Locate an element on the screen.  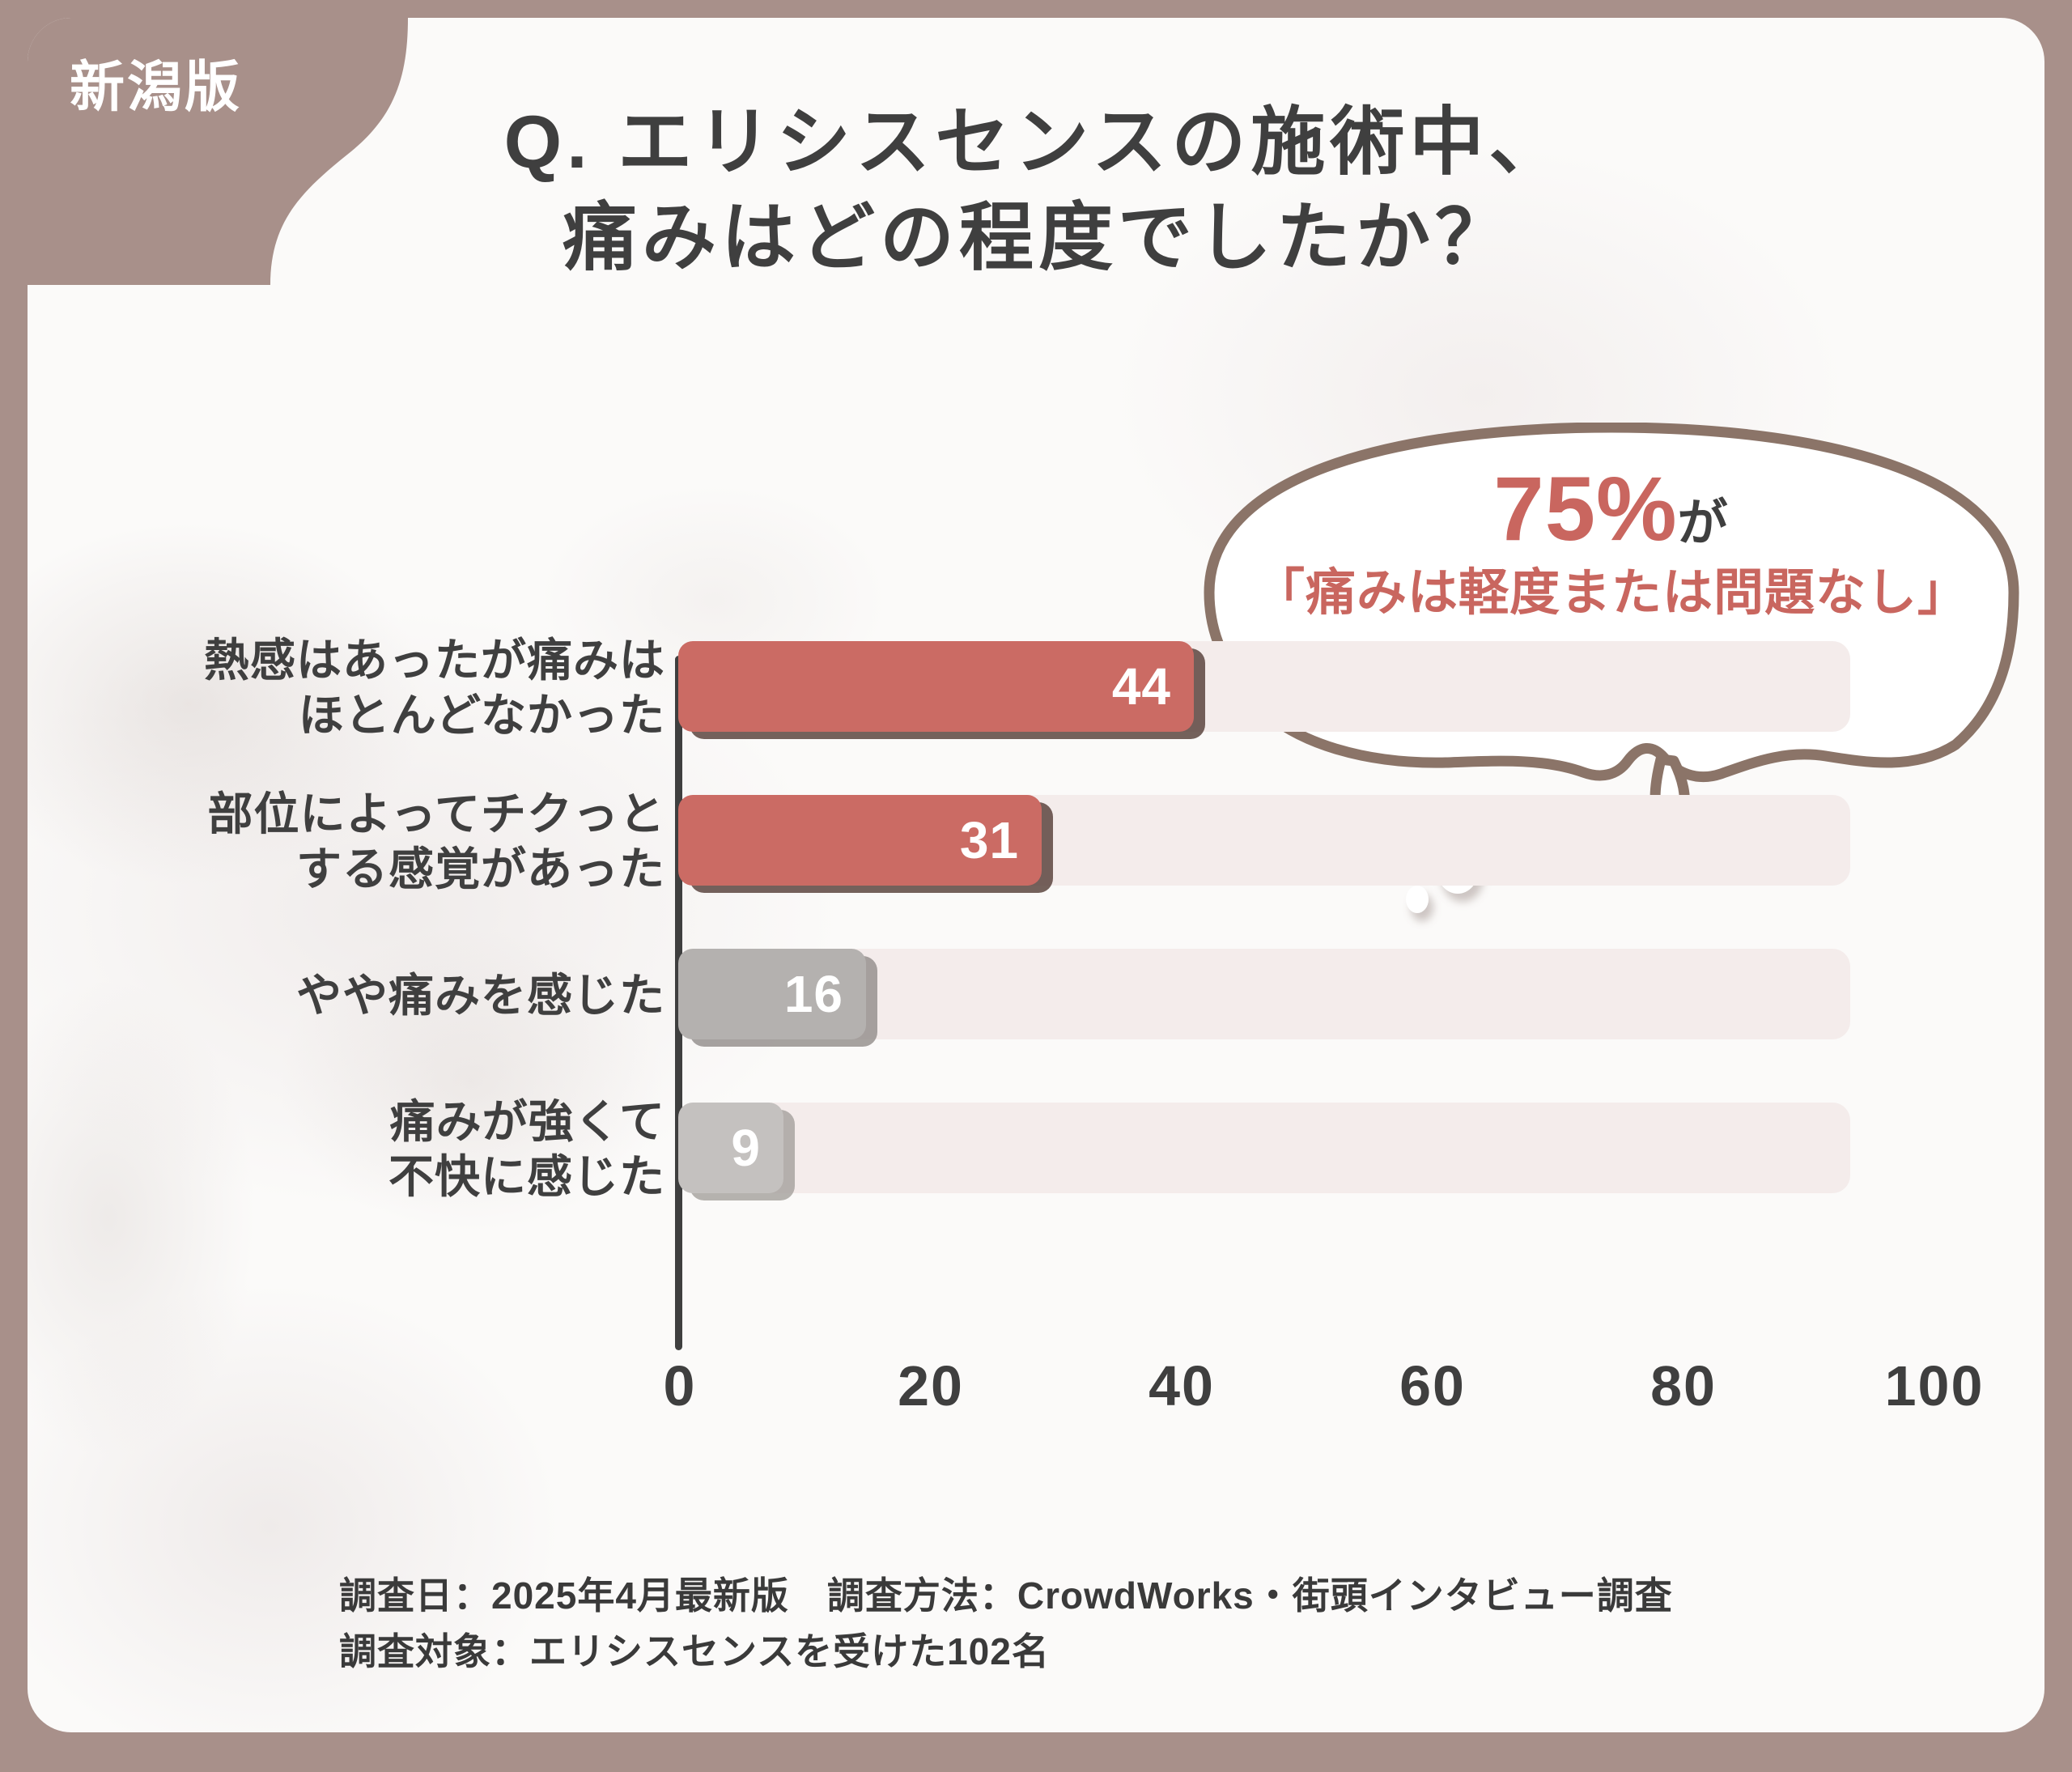
bar-value: 9 is located at coordinates (746, 1148).